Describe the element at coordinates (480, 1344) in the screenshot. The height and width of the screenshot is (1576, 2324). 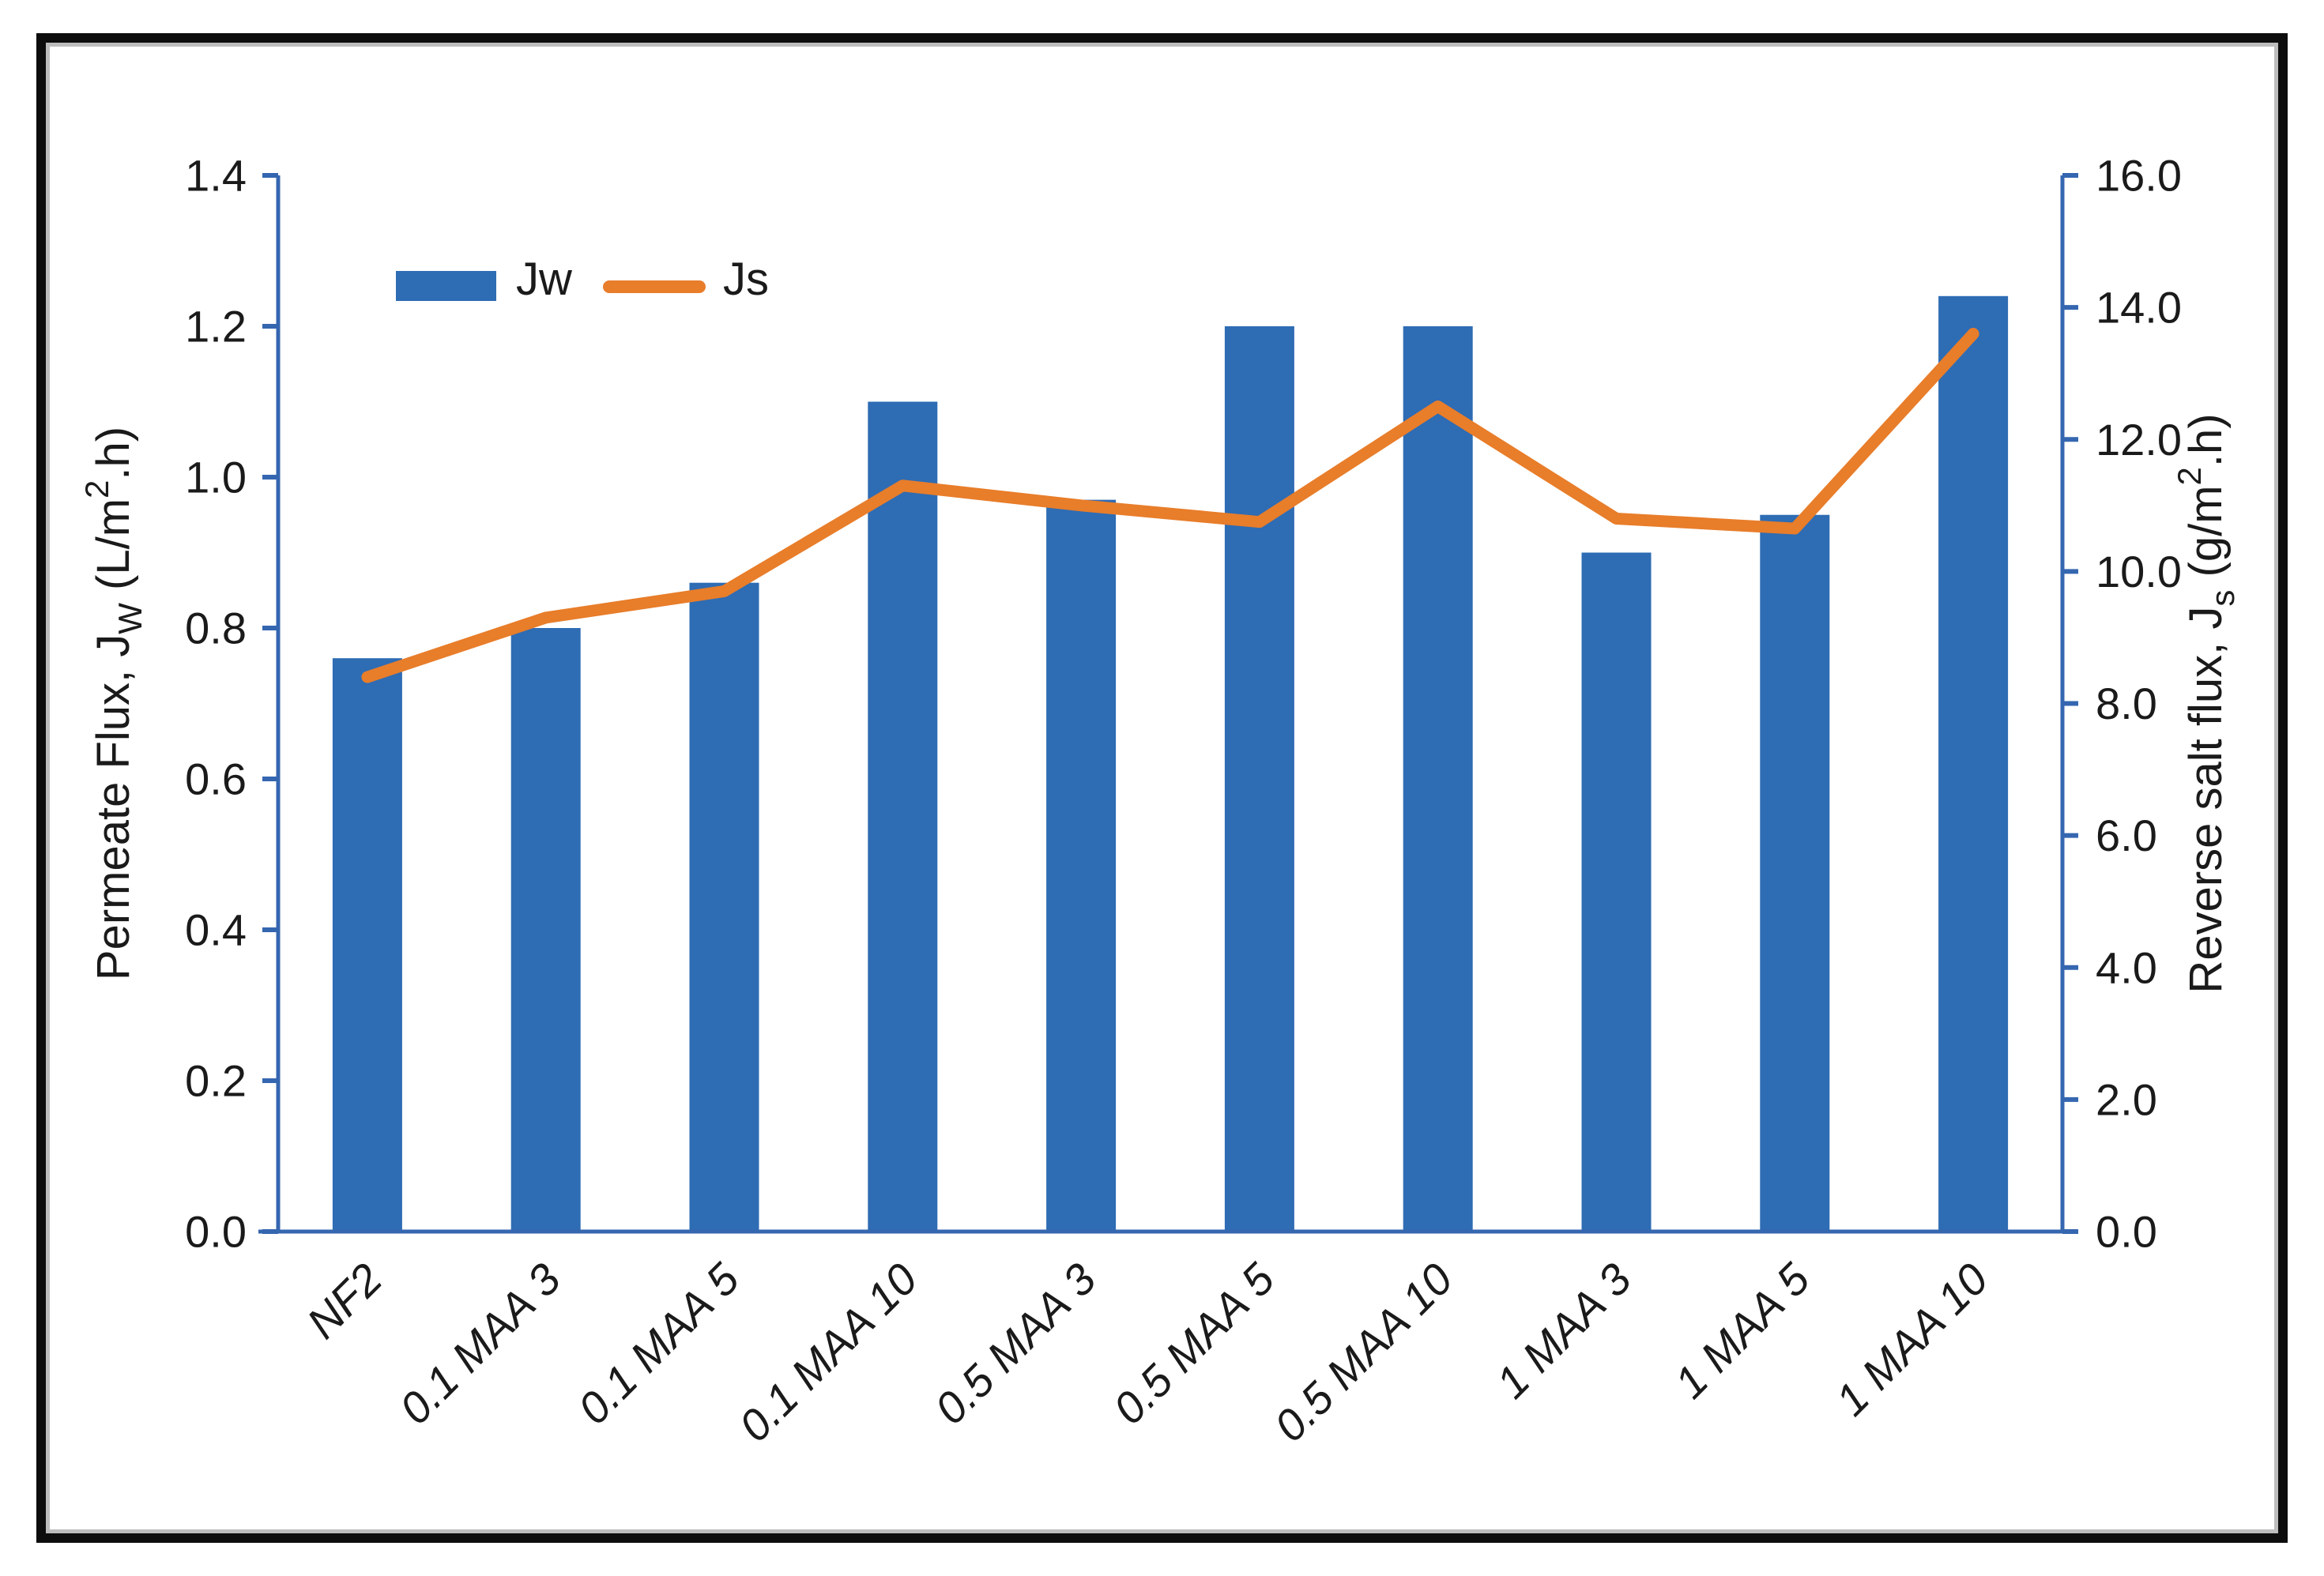
I see `x-category-label: 0.1 MAA 3` at that location.